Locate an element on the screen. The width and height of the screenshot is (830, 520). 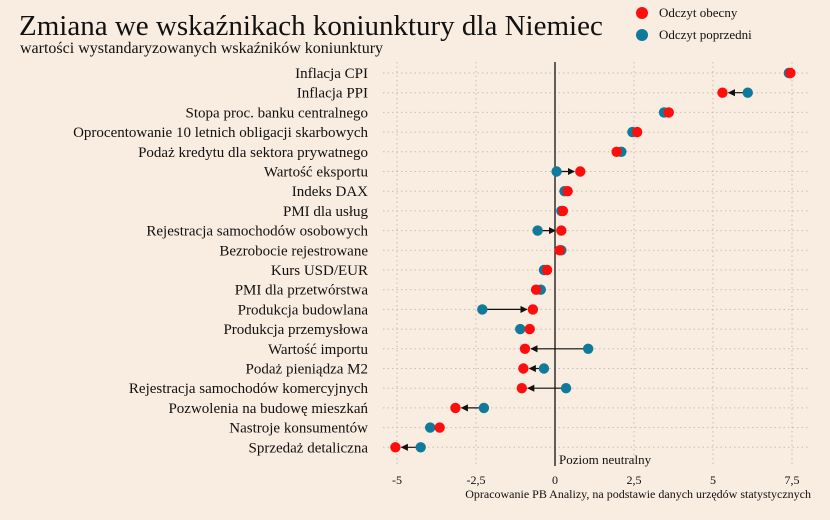
x-tick-label: 2,5 is located at coordinates (634, 480).